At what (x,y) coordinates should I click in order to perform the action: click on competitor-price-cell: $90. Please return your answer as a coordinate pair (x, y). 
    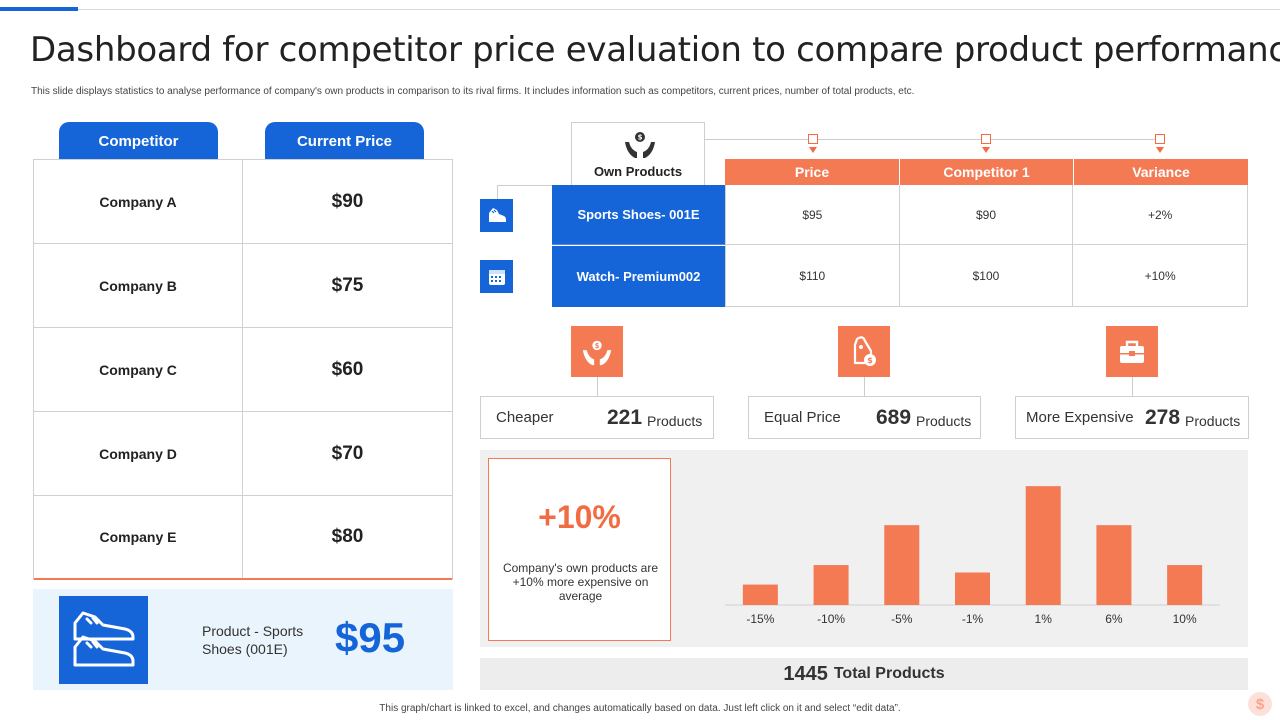
    Looking at the image, I should click on (987, 214).